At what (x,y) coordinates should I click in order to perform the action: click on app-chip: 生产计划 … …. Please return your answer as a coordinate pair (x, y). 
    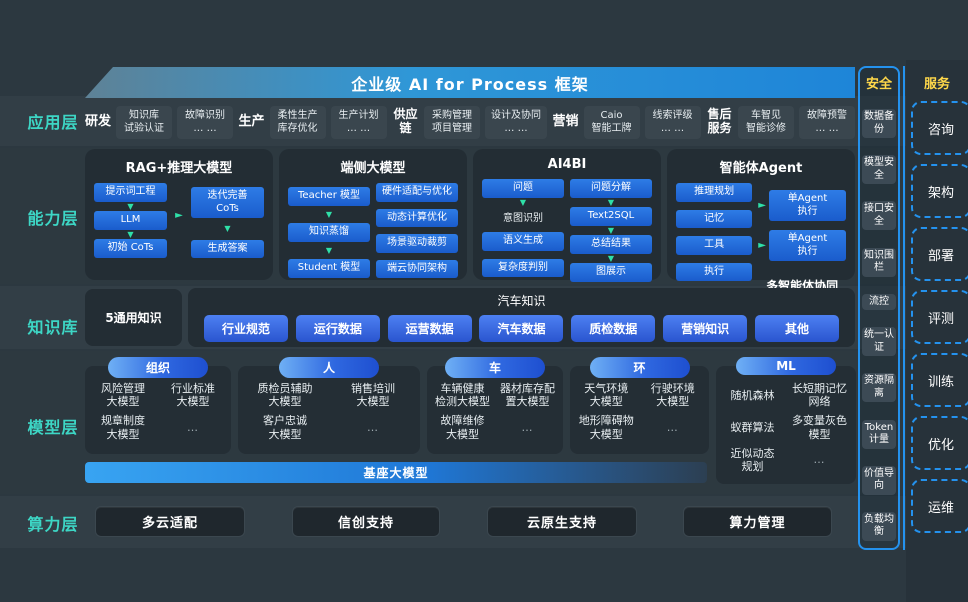
    Looking at the image, I should click on (358, 122).